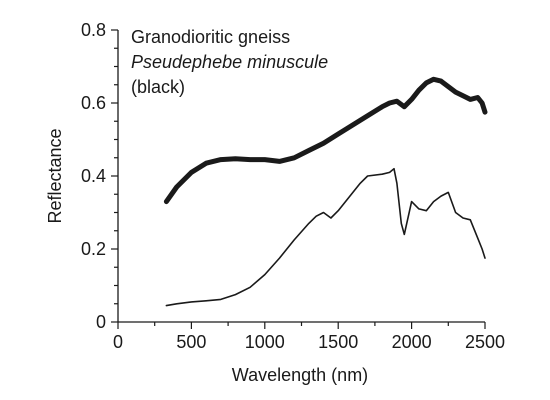 The image size is (550, 400). Describe the element at coordinates (93, 103) in the screenshot. I see `y-tick-label: 0.6` at that location.